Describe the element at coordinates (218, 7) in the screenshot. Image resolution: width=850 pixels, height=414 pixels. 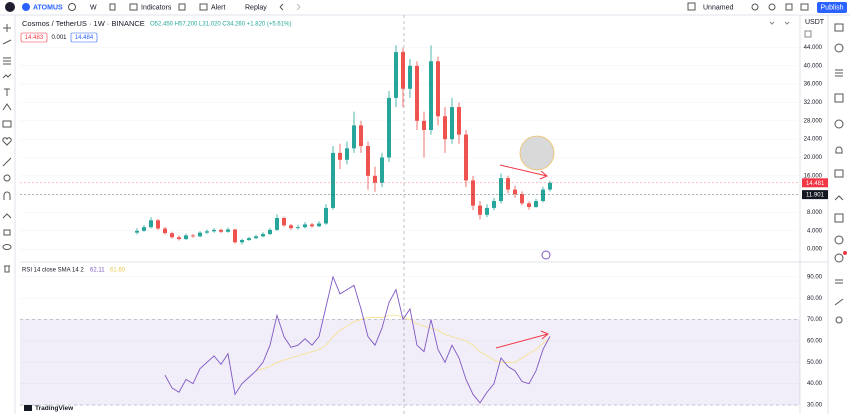
I see `alert-button: Alert` at that location.